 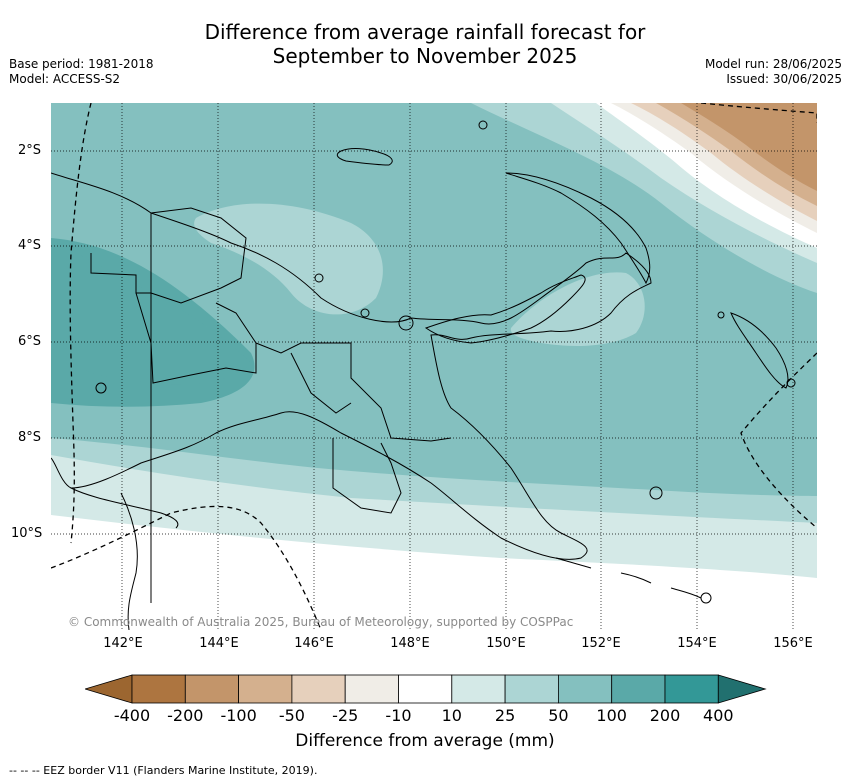 I want to click on colorbar-tick-label: 50, so click(x=558, y=715).